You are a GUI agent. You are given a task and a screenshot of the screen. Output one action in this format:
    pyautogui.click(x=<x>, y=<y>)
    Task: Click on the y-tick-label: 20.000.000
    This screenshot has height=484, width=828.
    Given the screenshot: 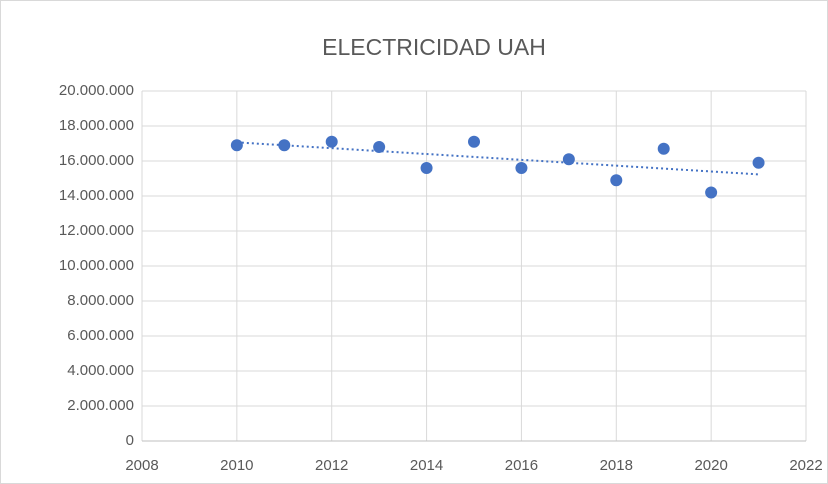 What is the action you would take?
    pyautogui.click(x=96, y=90)
    